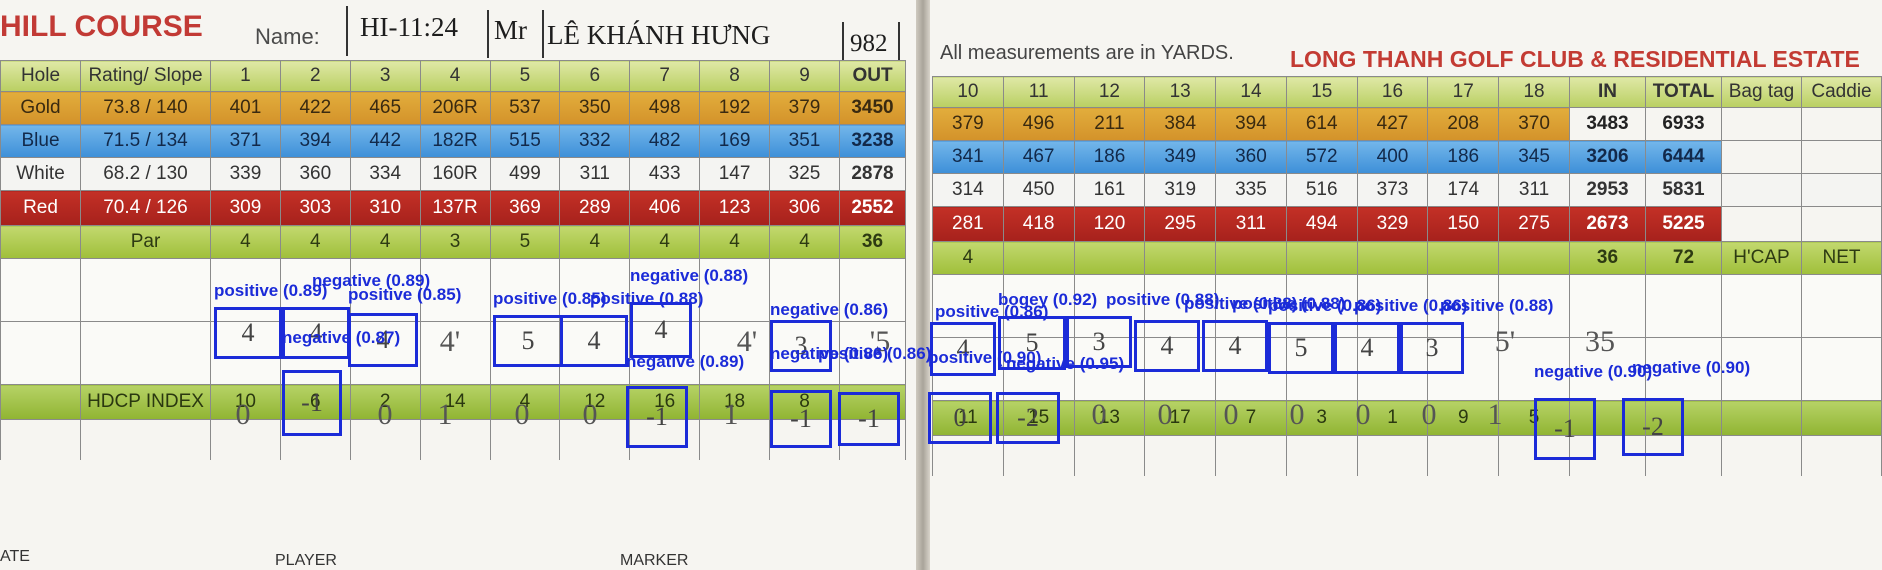  I want to click on cell: 71.5 / 134, so click(145, 141).